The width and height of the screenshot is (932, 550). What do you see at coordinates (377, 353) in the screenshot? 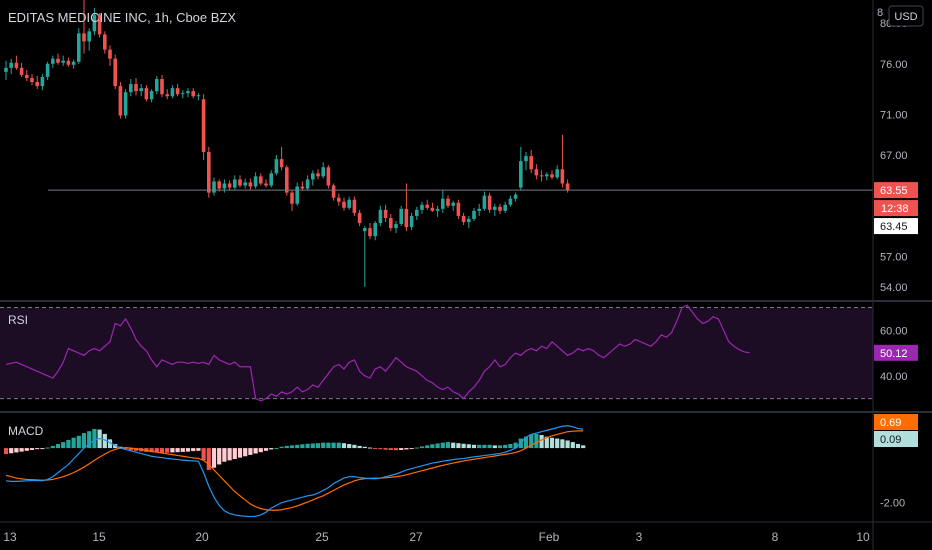
I see `rsi-line` at bounding box center [377, 353].